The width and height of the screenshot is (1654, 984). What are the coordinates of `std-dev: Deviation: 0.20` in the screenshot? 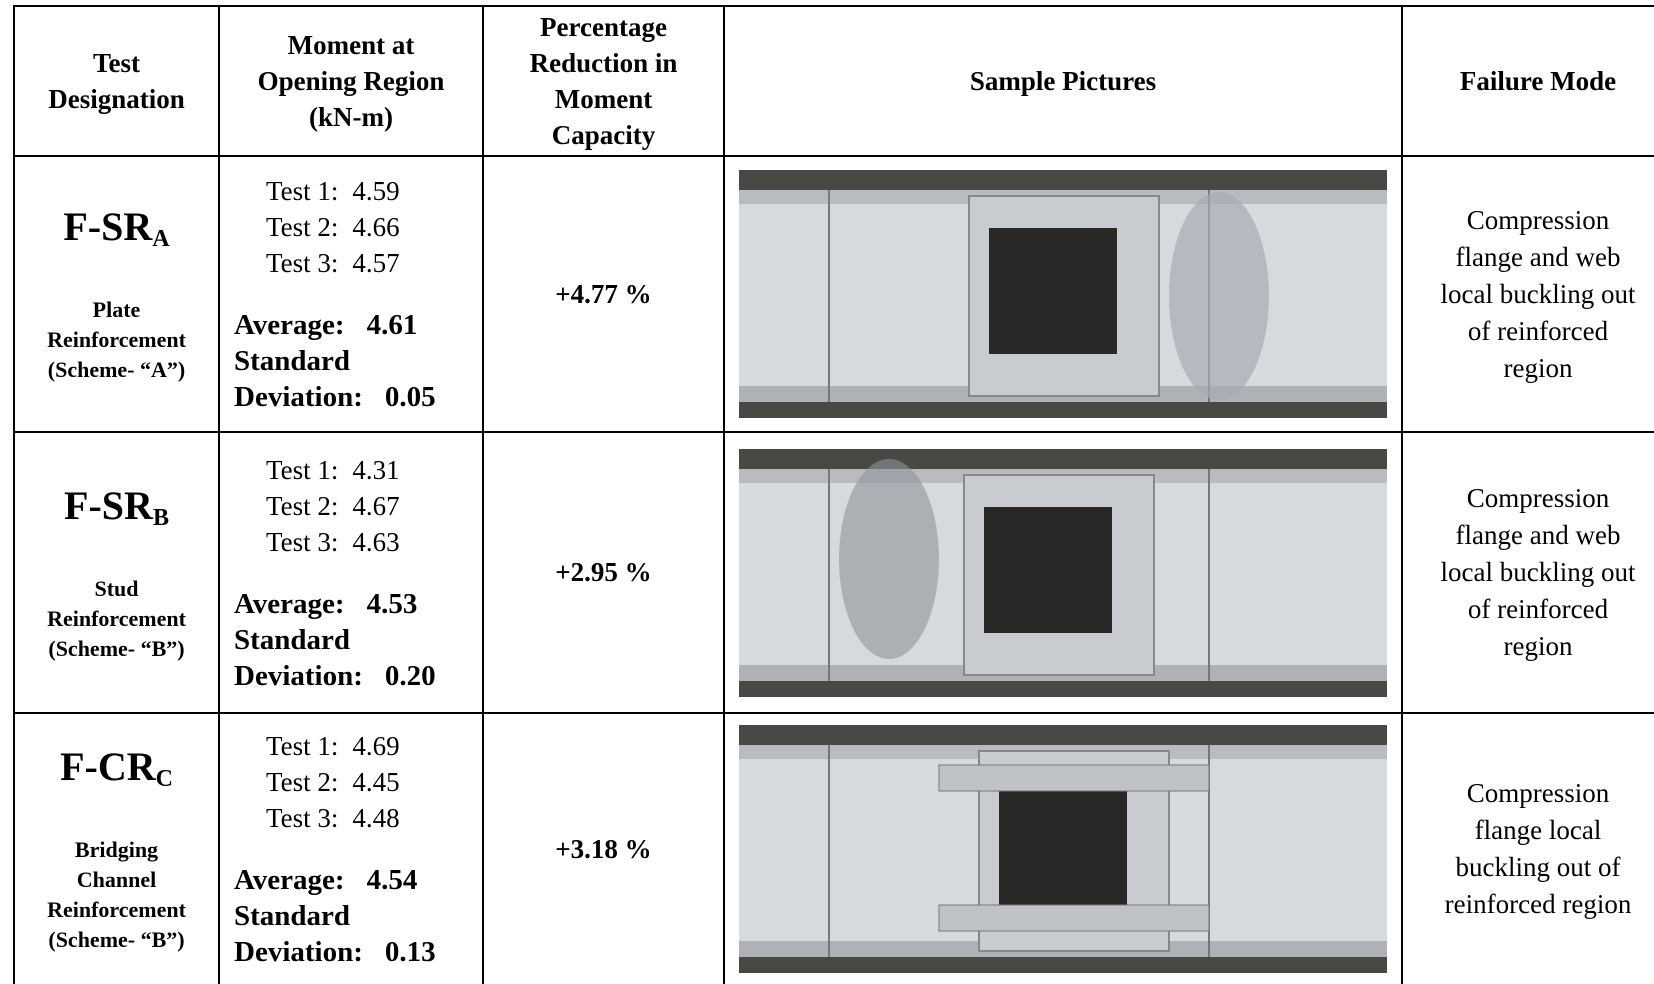 It's located at (358, 676).